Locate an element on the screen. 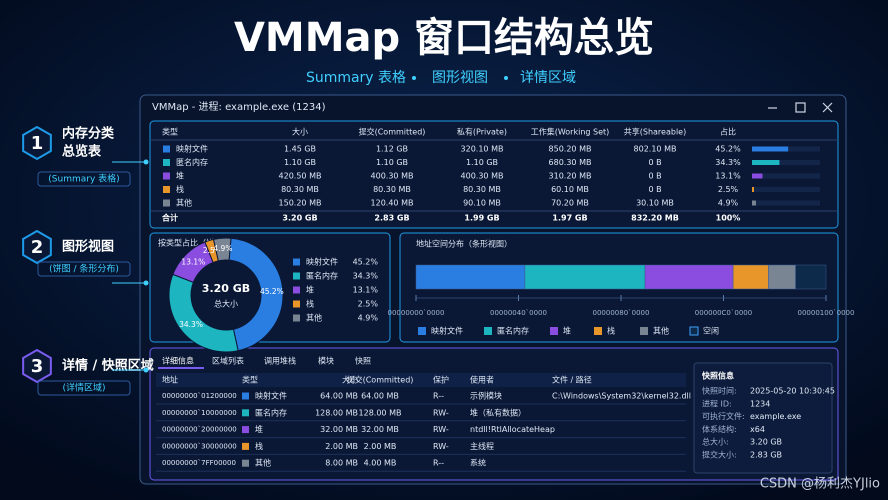 This screenshot has height=500, width=888. snapshot-label: 总大小: is located at coordinates (715, 442).